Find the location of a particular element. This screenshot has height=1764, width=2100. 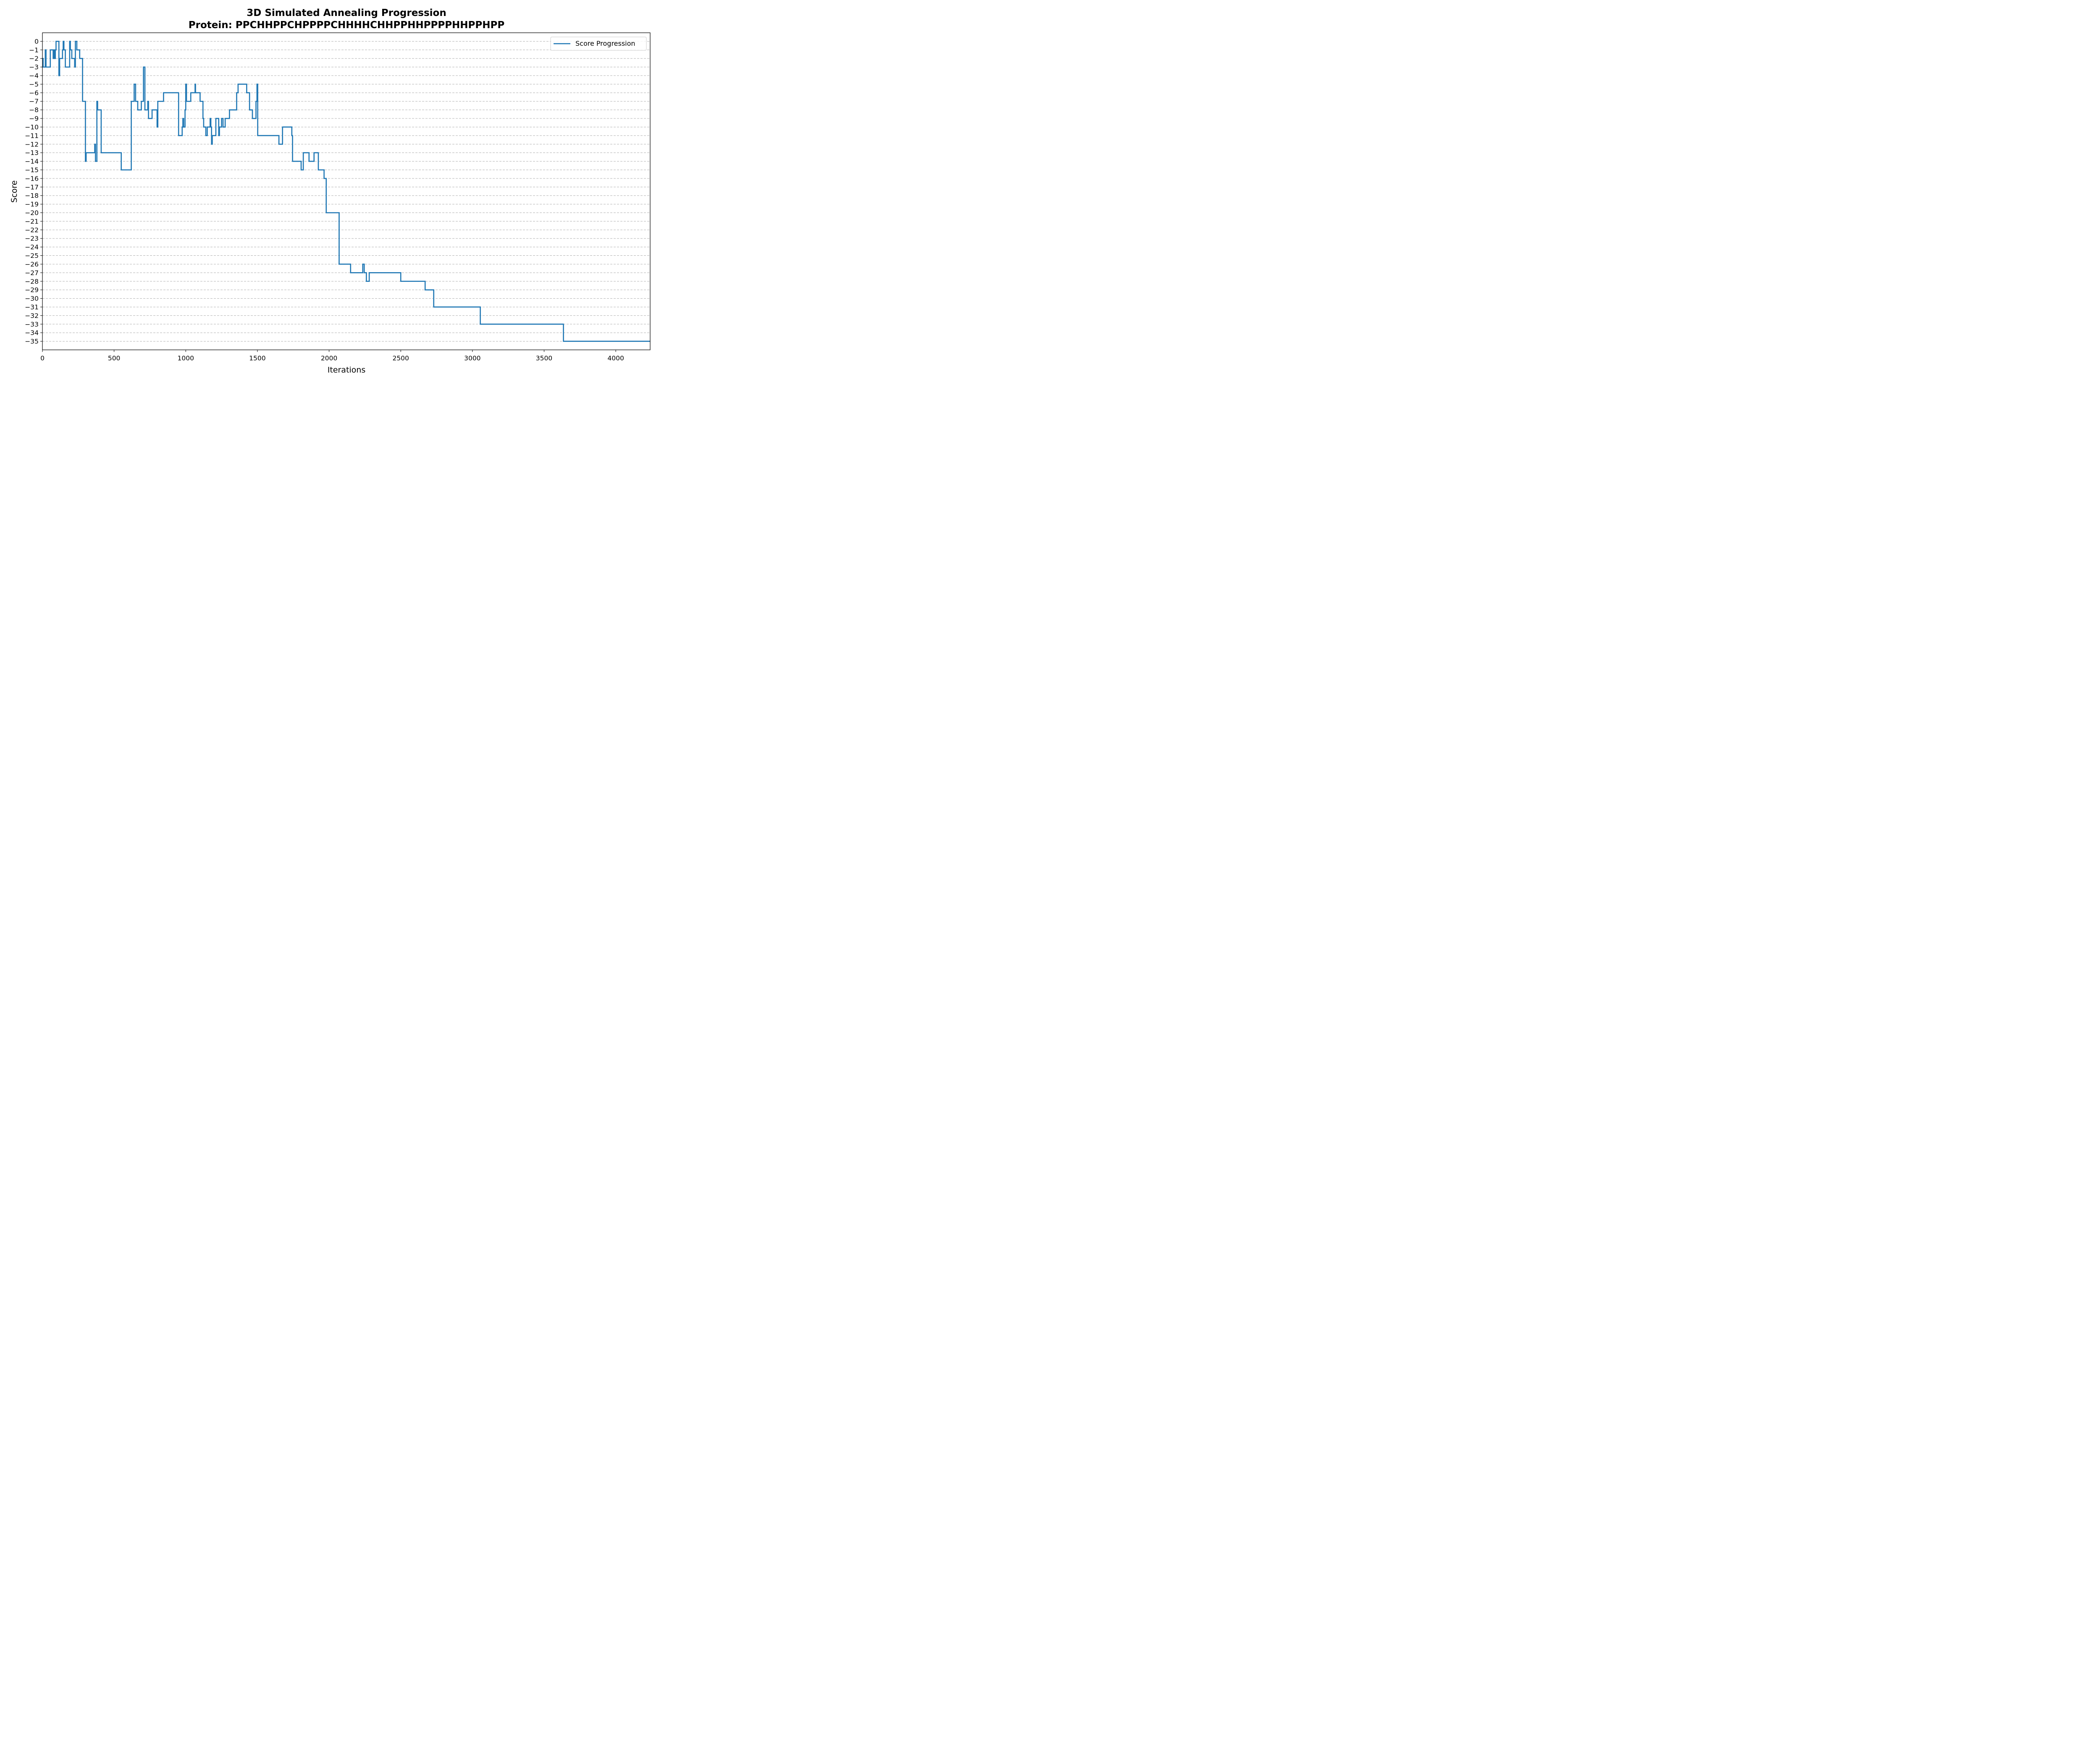

x-axis-ticks: 0 500 1000 1500 2000 2500 3000 3500 4000 is located at coordinates (332, 356).